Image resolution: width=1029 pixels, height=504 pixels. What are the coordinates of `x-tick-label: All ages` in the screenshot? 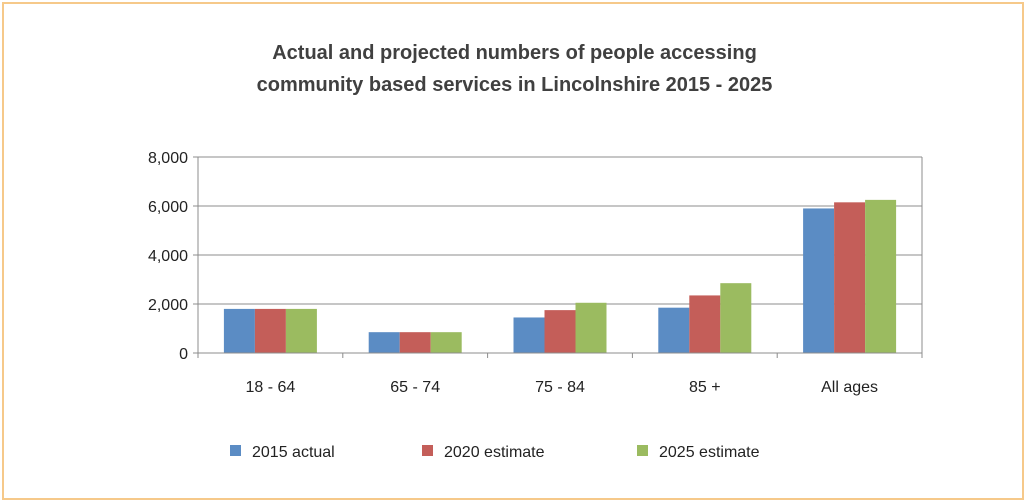 It's located at (849, 387).